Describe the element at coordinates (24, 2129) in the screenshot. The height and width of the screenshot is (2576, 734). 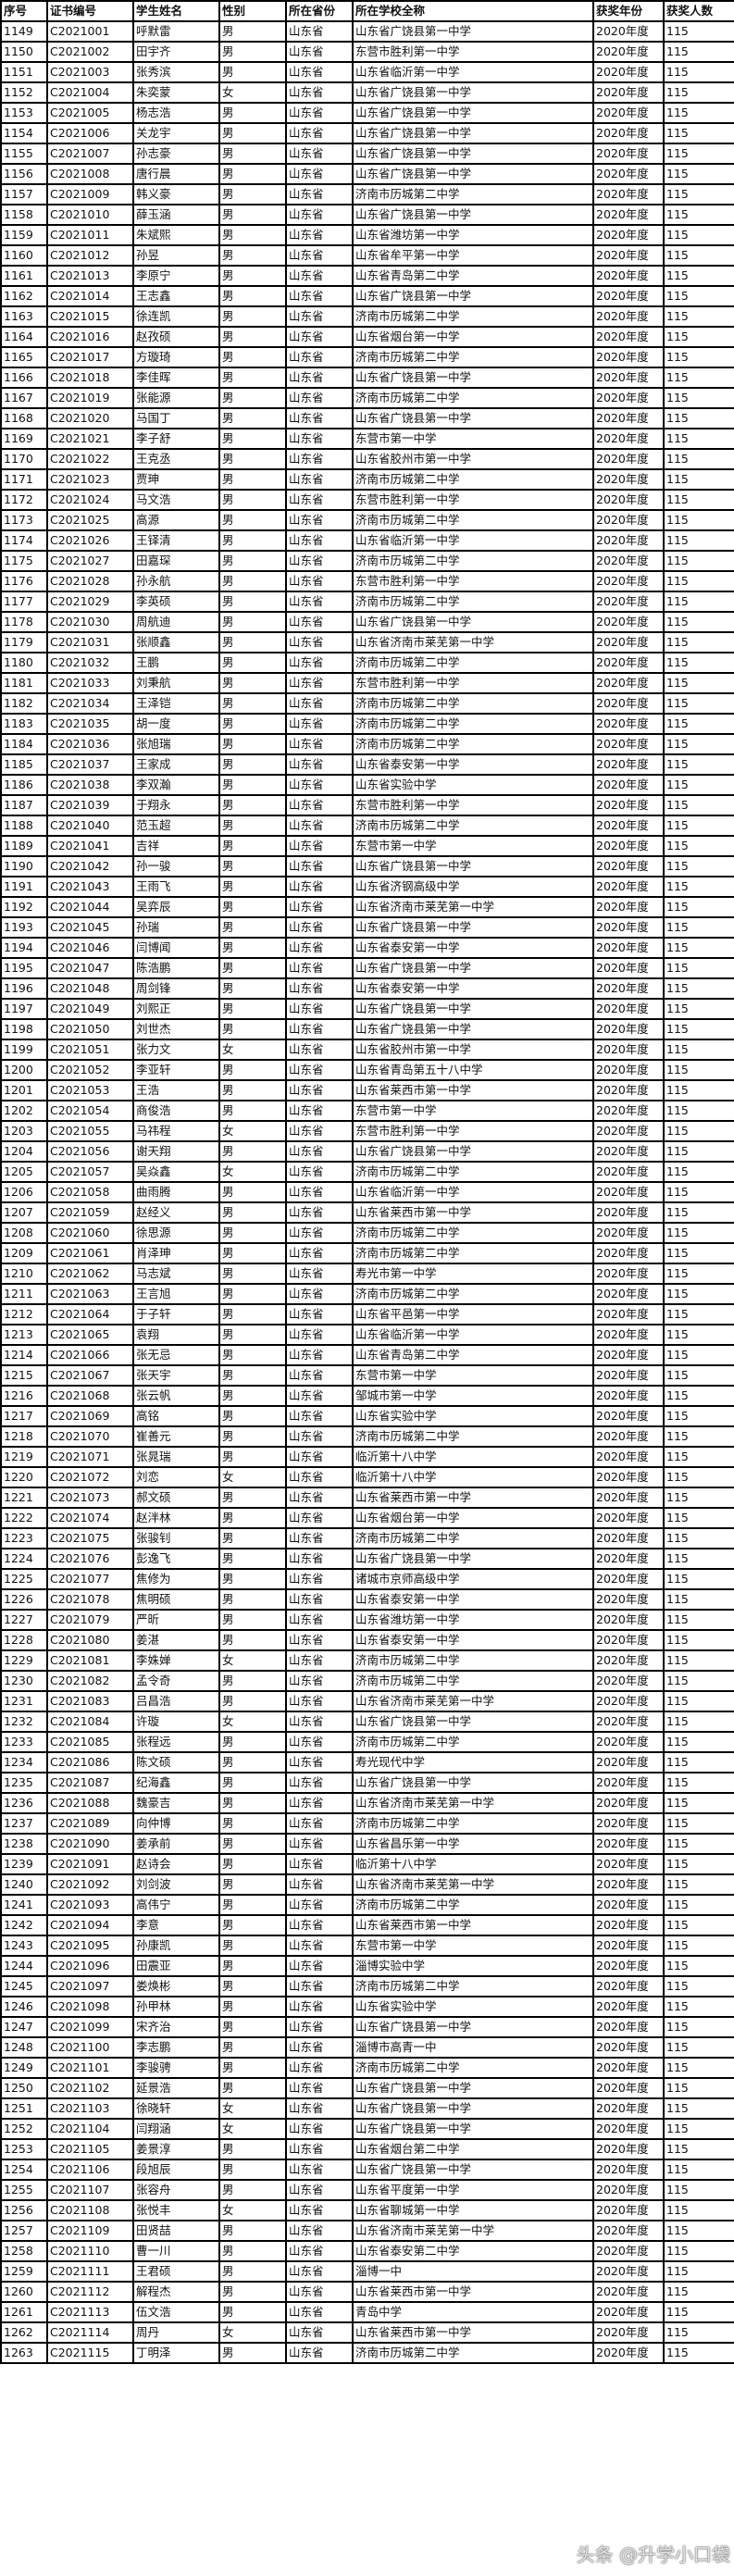
I see `cell-seq: 1252` at that location.